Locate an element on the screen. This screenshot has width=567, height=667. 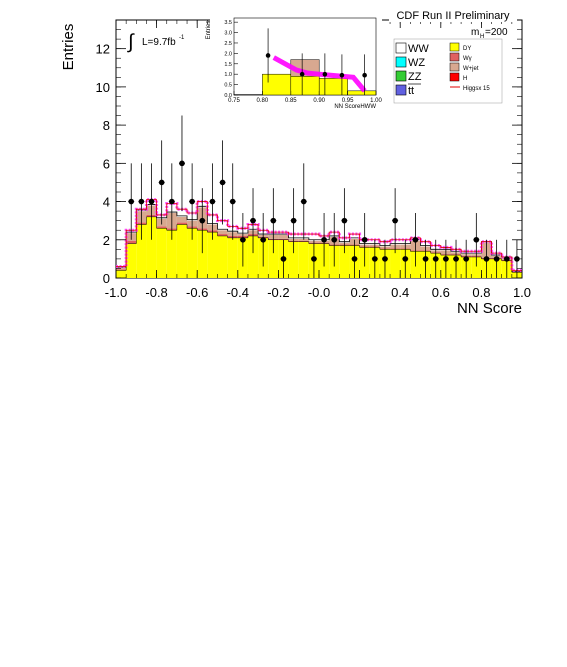
legend-label-ZZ: ZZ is located at coordinates (415, 77).